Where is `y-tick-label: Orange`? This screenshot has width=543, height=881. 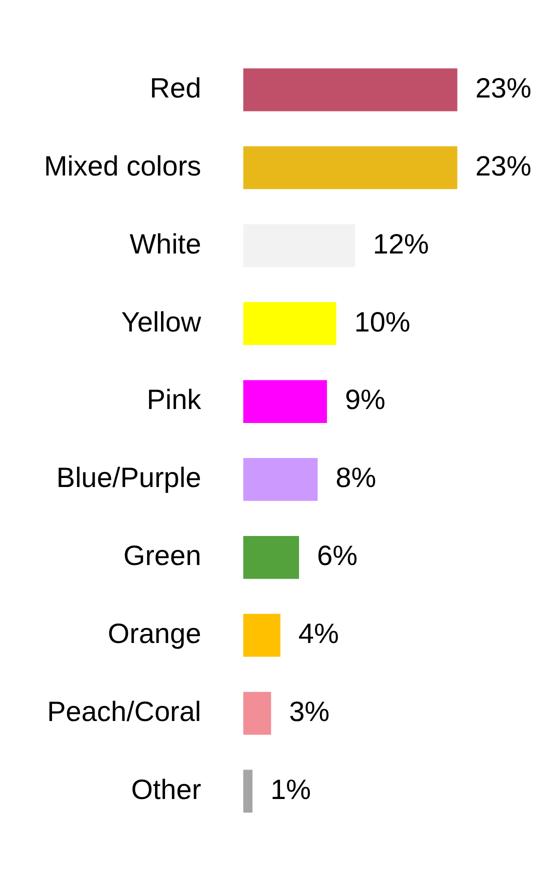
y-tick-label: Orange is located at coordinates (155, 634).